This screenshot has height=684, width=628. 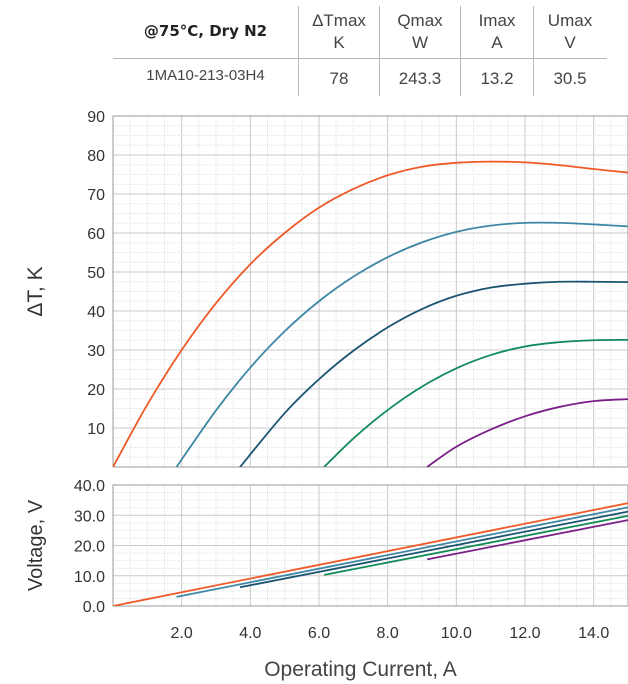 I want to click on grid, so click(x=370, y=545).